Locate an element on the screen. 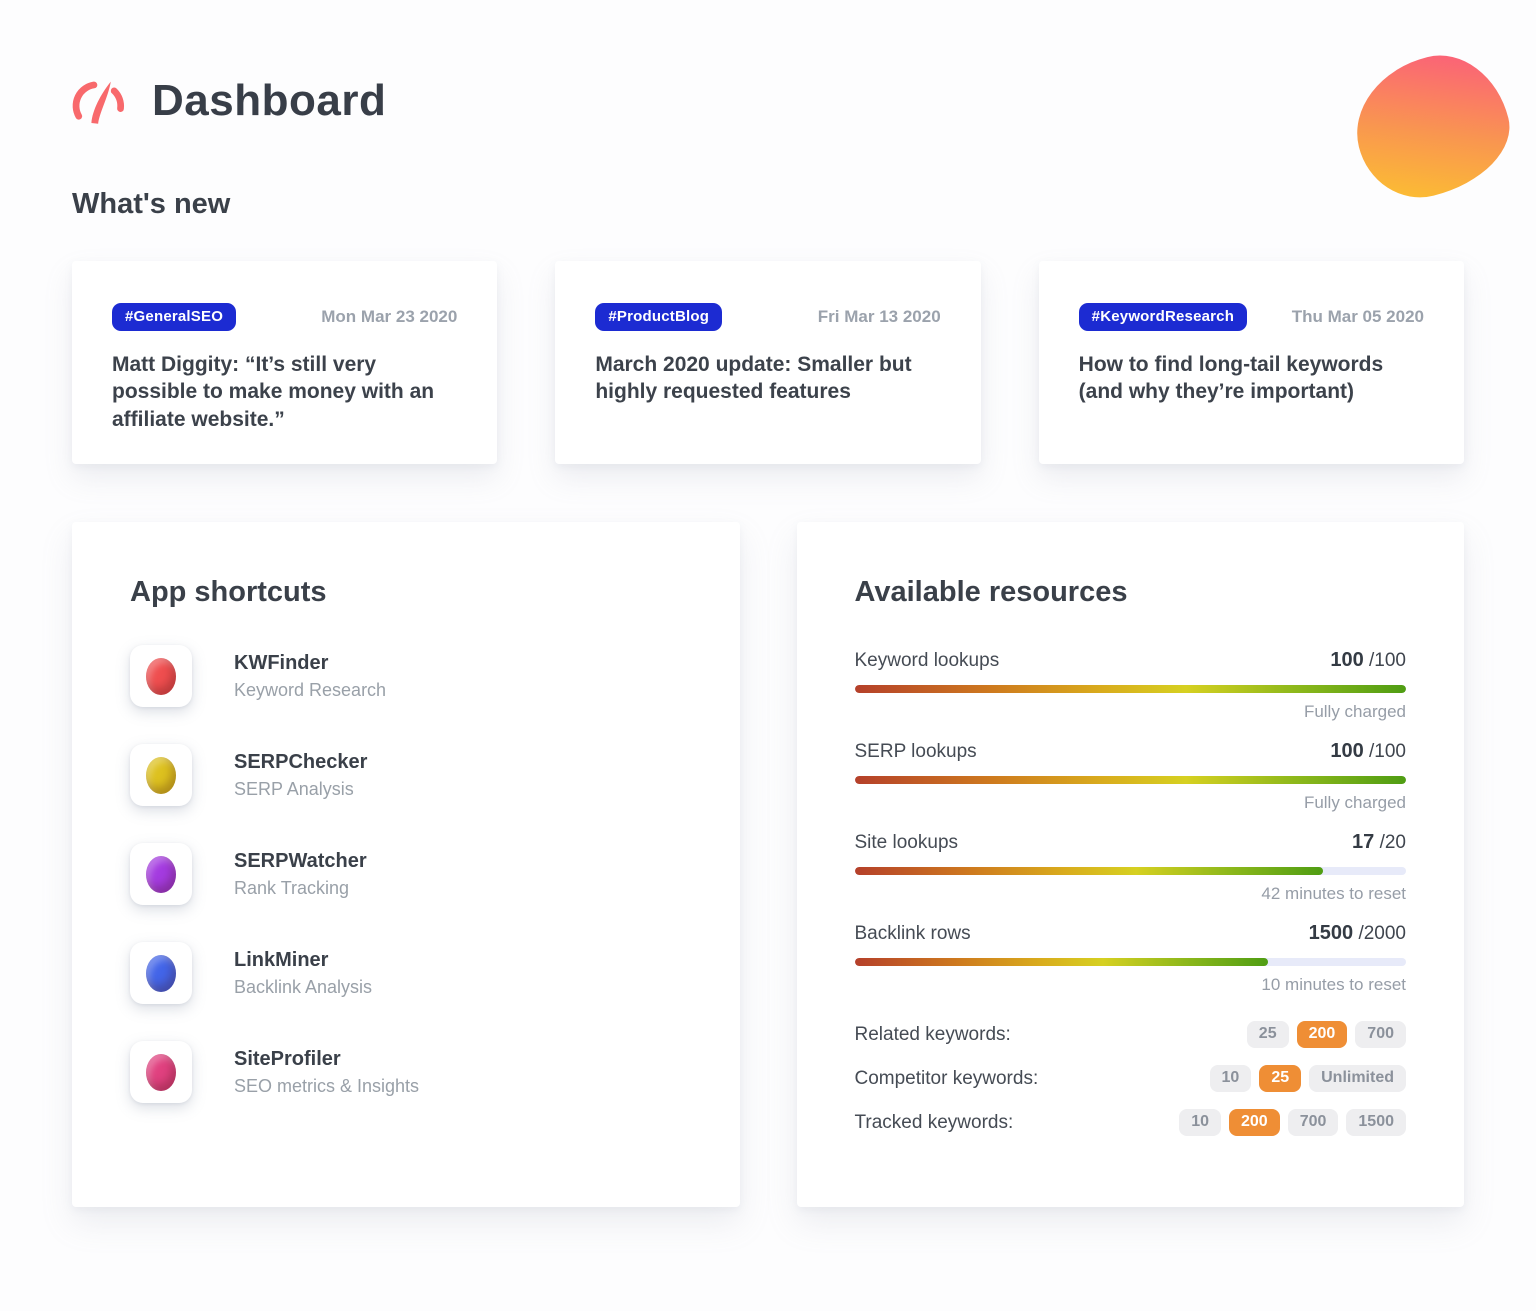 The width and height of the screenshot is (1536, 1311). plan-row-tracked-keywords: Tracked keywords: 10 200 700 1500 is located at coordinates (1130, 1122).